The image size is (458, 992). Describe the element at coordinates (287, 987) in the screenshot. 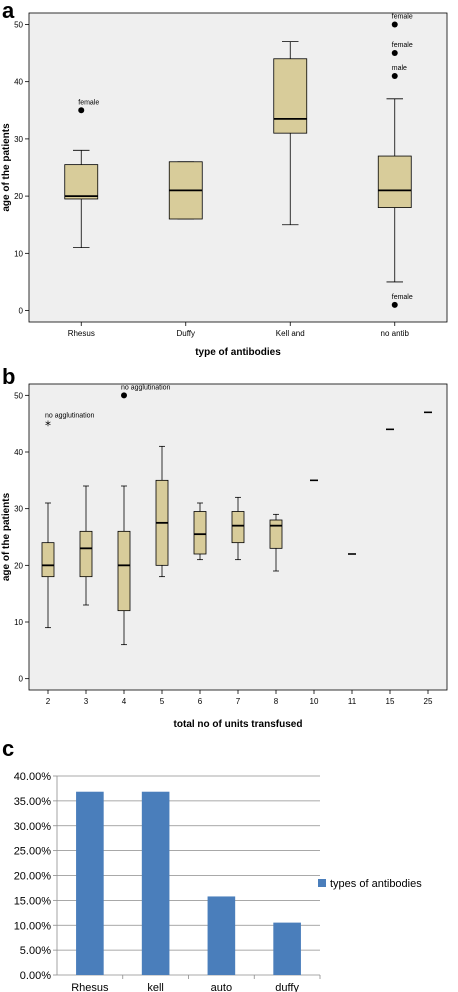

I see `x-tick-label: duffy` at that location.